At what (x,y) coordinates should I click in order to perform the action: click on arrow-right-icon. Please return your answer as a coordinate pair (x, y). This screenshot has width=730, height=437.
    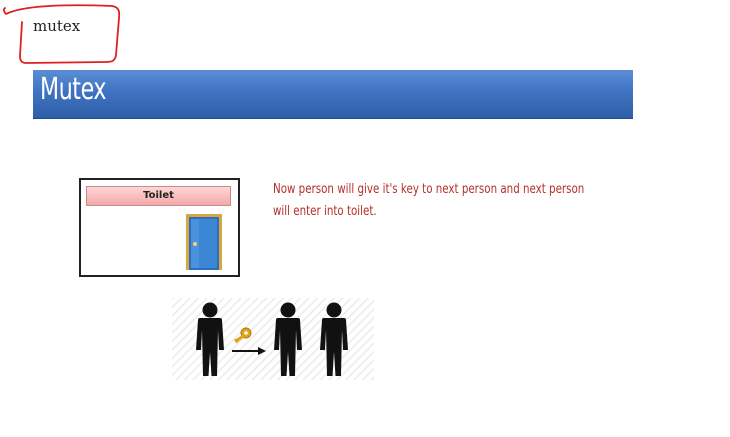
    Looking at the image, I should click on (249, 351).